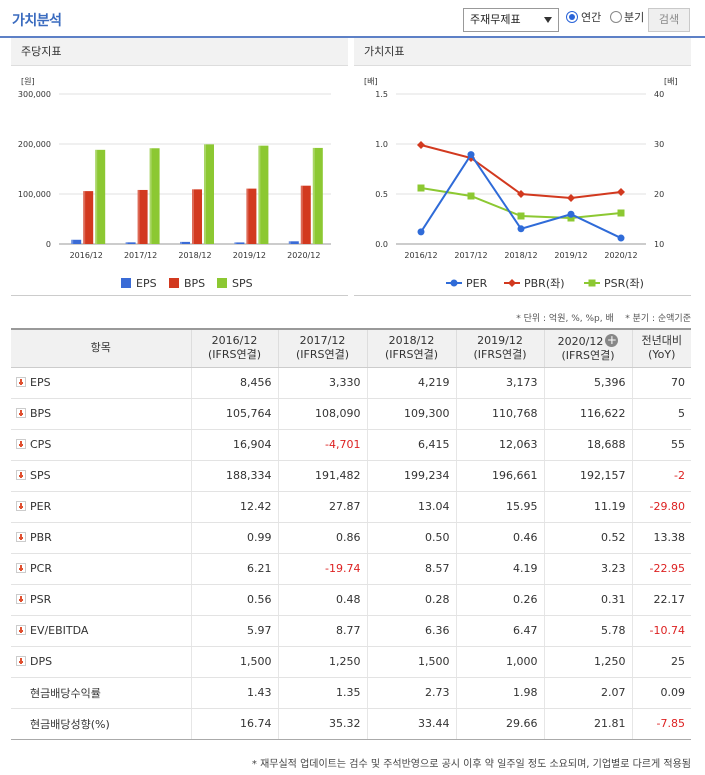 The image size is (705, 775). What do you see at coordinates (587, 445) in the screenshot?
I see `table-cell: 18,688` at bounding box center [587, 445].